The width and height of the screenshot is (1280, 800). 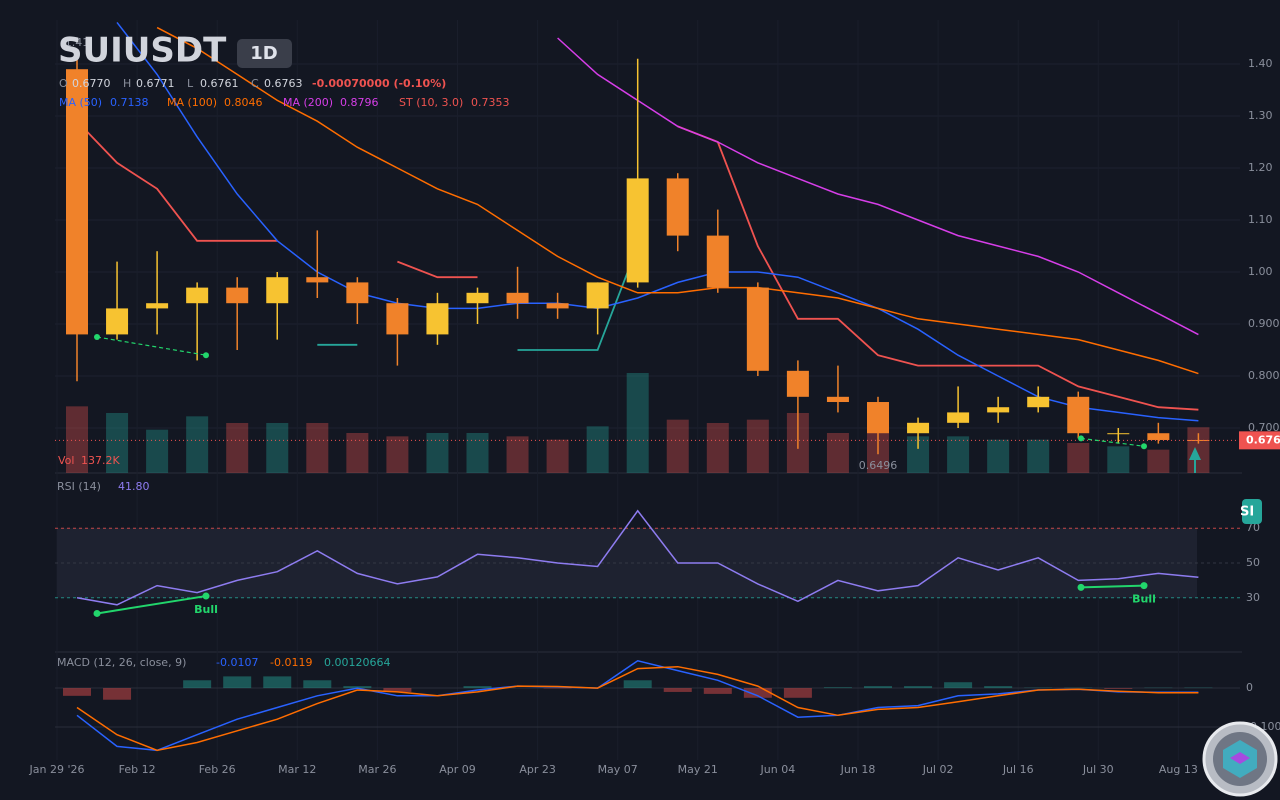 What do you see at coordinates (142, 51) in the screenshot?
I see `chart-title: SUIUSDT` at bounding box center [142, 51].